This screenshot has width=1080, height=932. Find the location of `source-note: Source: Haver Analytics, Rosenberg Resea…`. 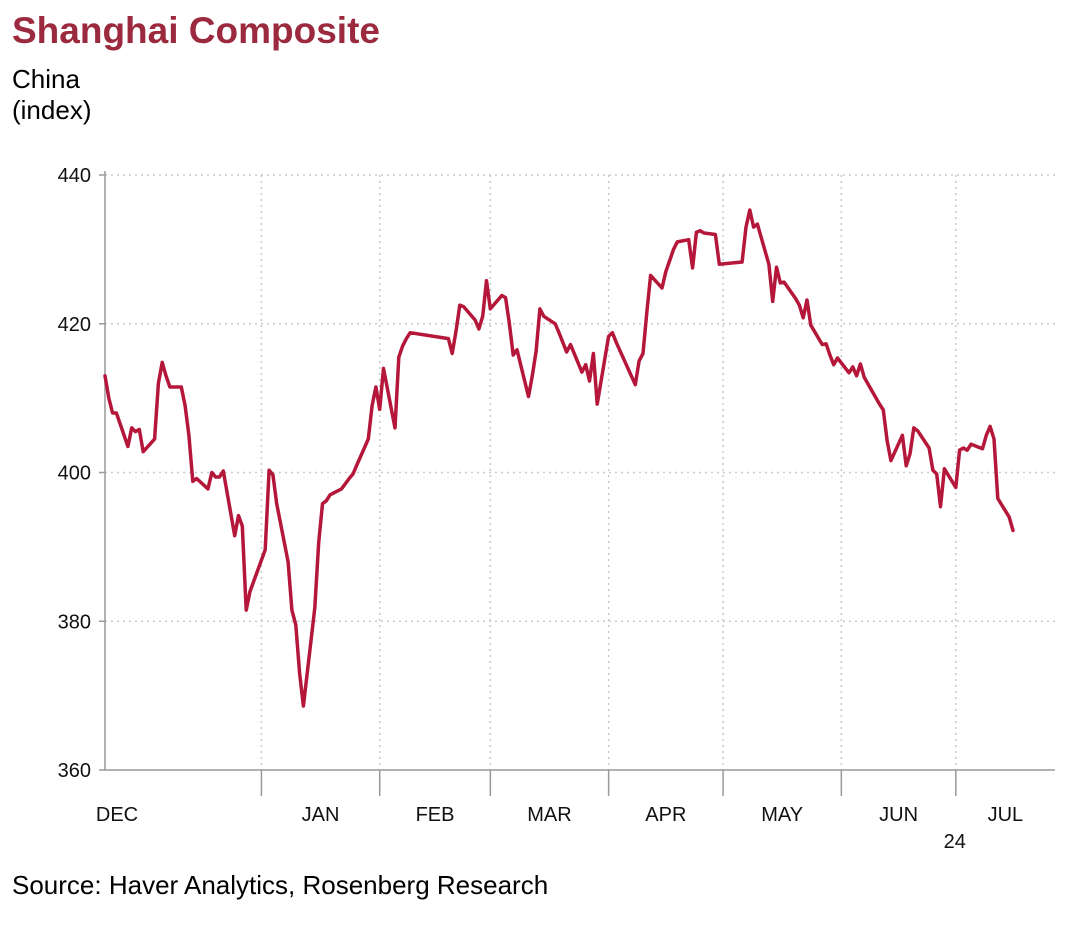

source-note: Source: Haver Analytics, Rosenberg Resea… is located at coordinates (280, 885).